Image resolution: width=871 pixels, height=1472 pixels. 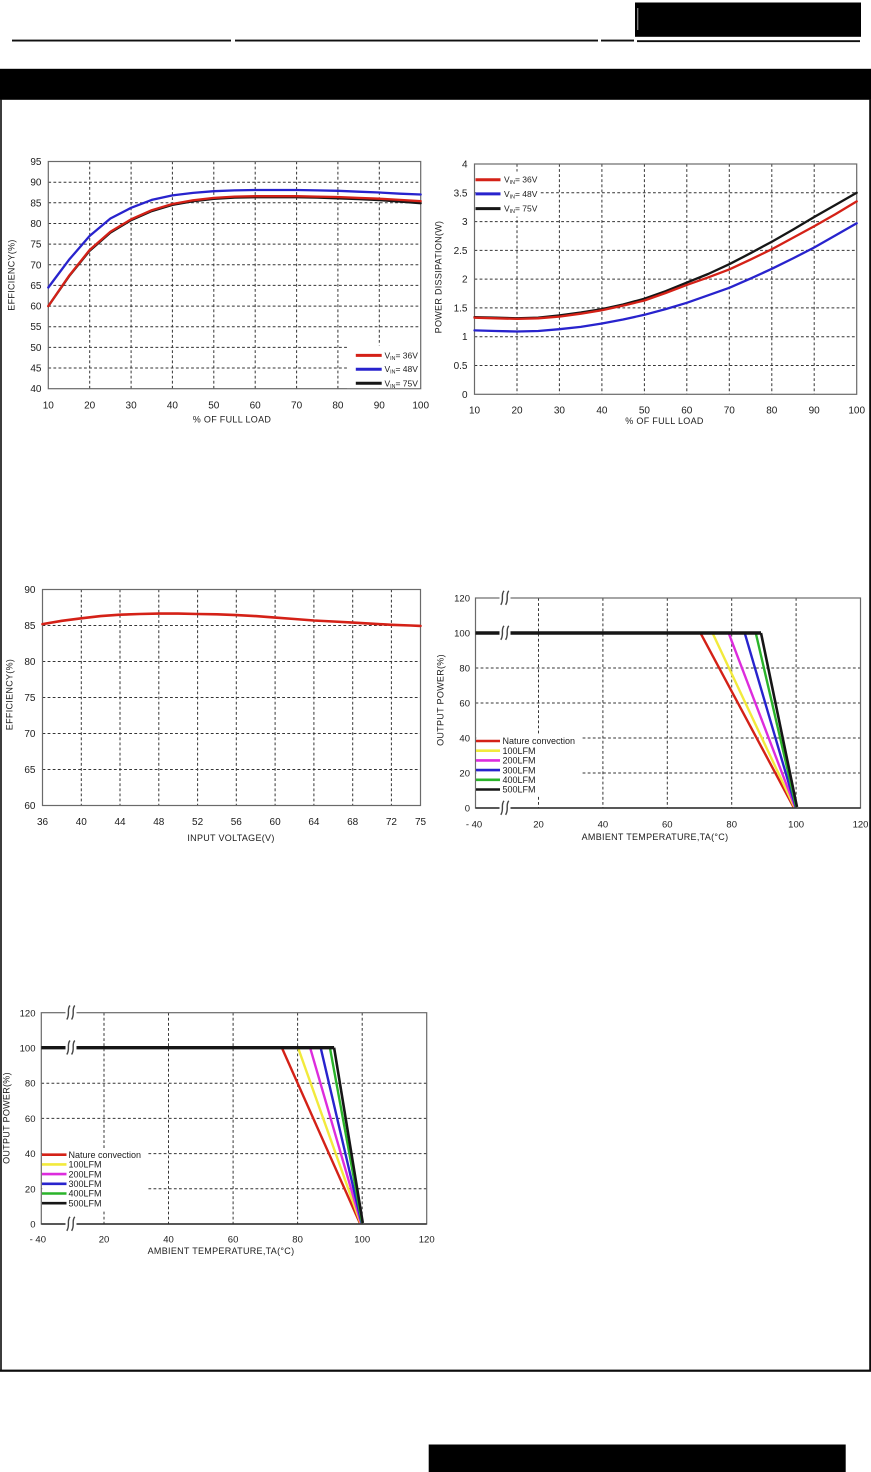 What do you see at coordinates (12, 274) in the screenshot?
I see `svg-text: EFFICIENCY(%)` at bounding box center [12, 274].